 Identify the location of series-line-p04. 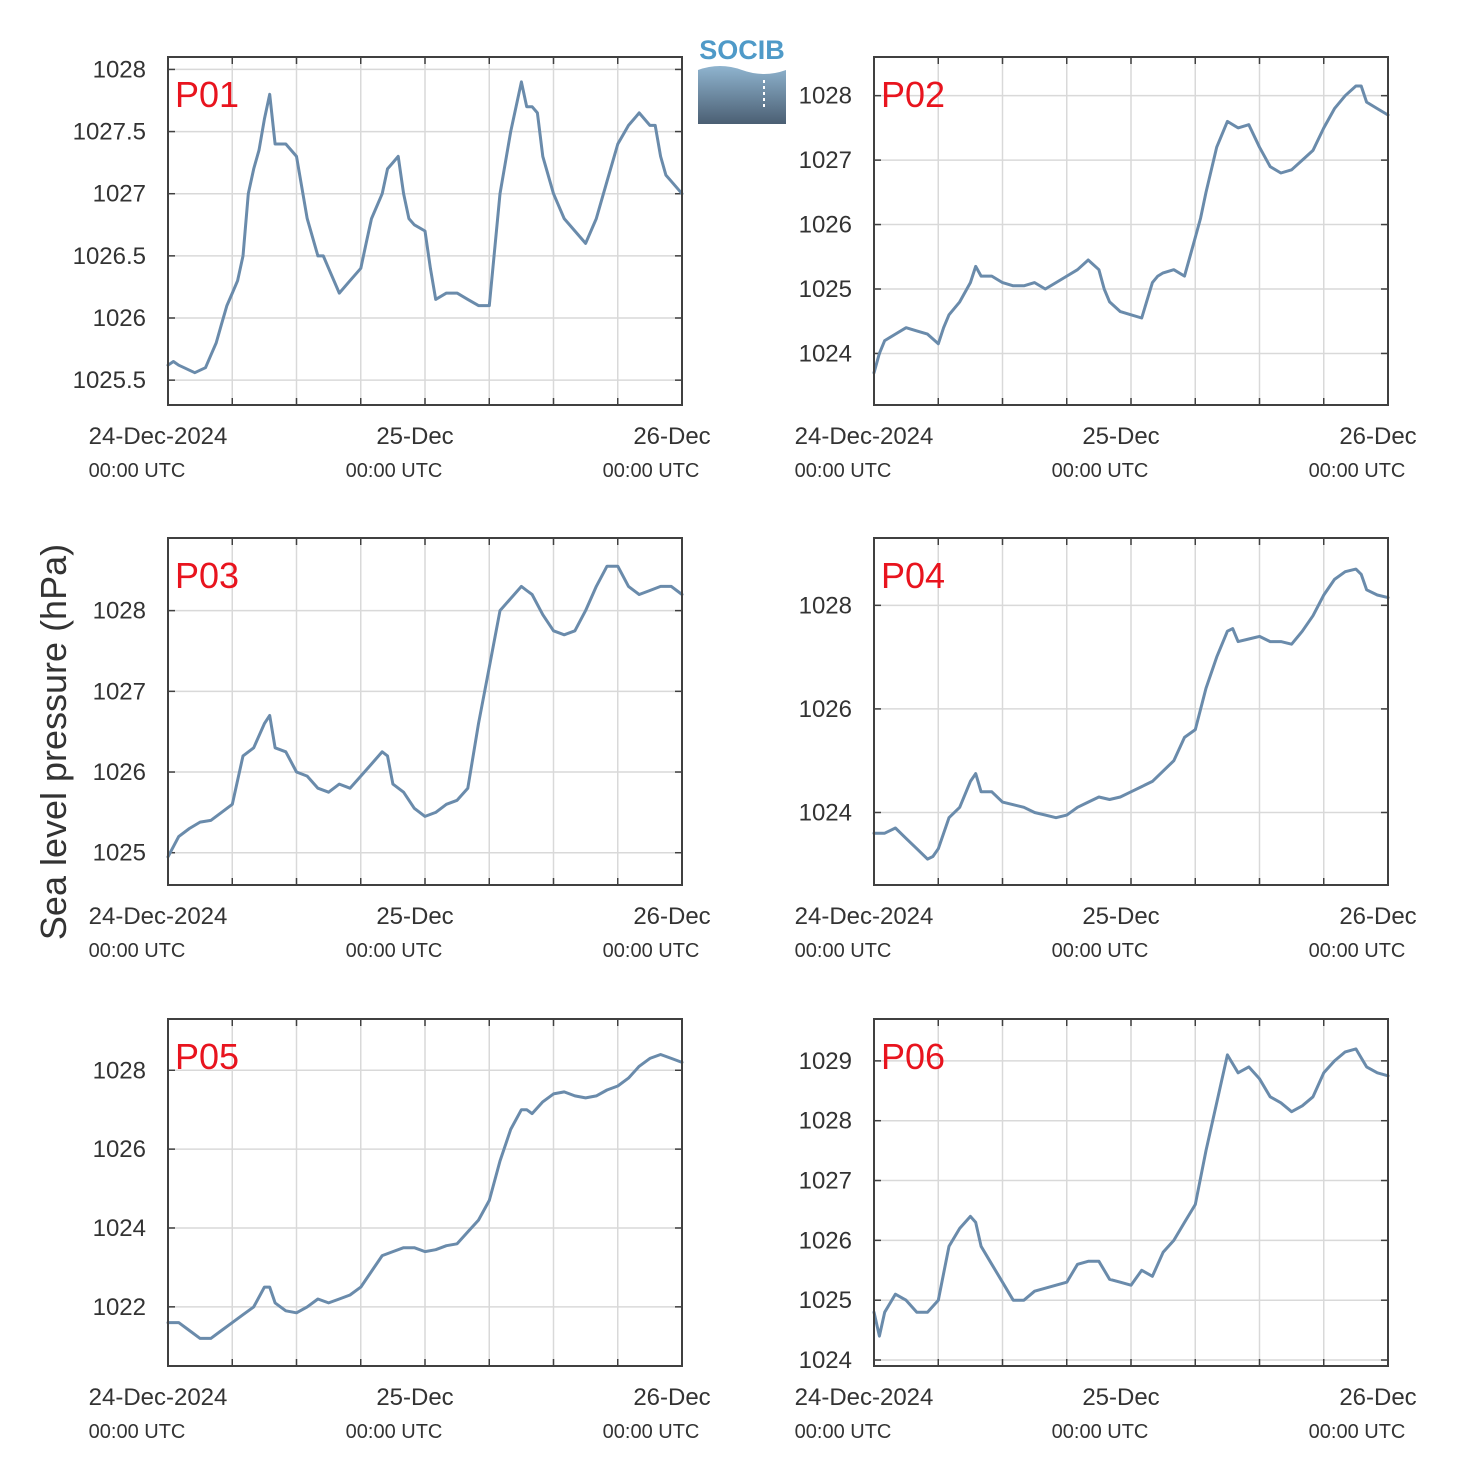
(1131, 714).